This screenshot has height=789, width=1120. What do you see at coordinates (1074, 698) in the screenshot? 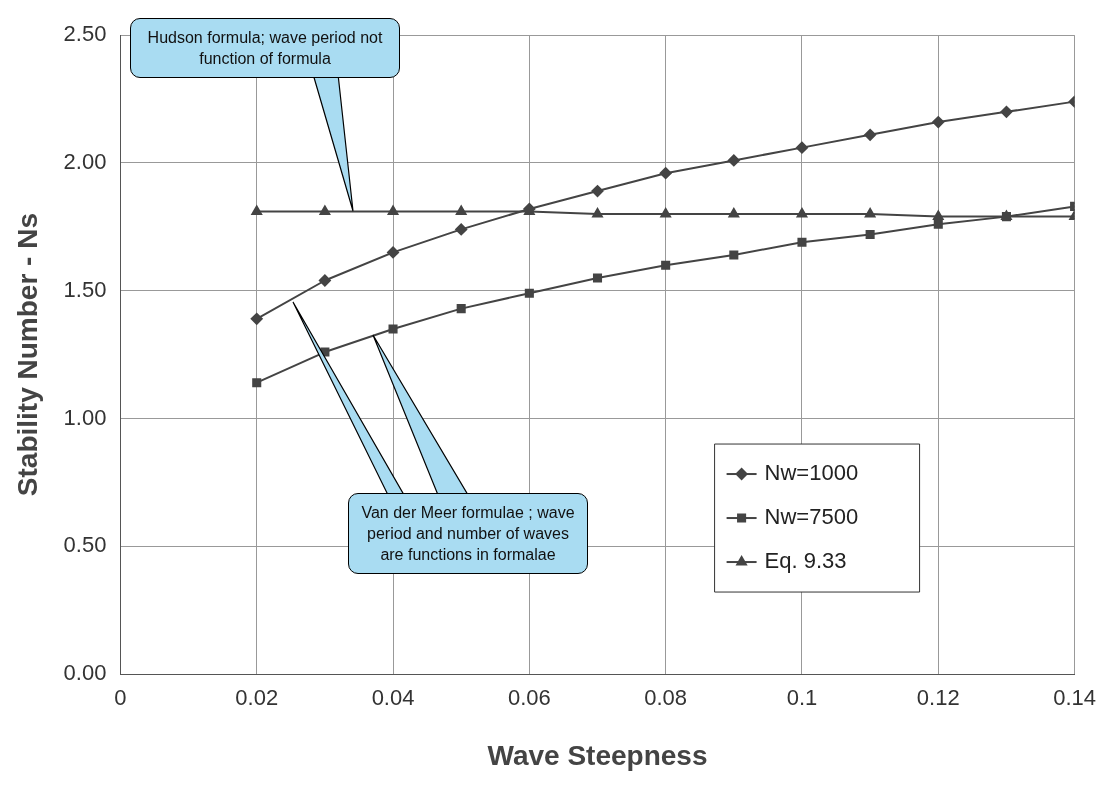
I see `x-tick-label: 0.14` at bounding box center [1074, 698].